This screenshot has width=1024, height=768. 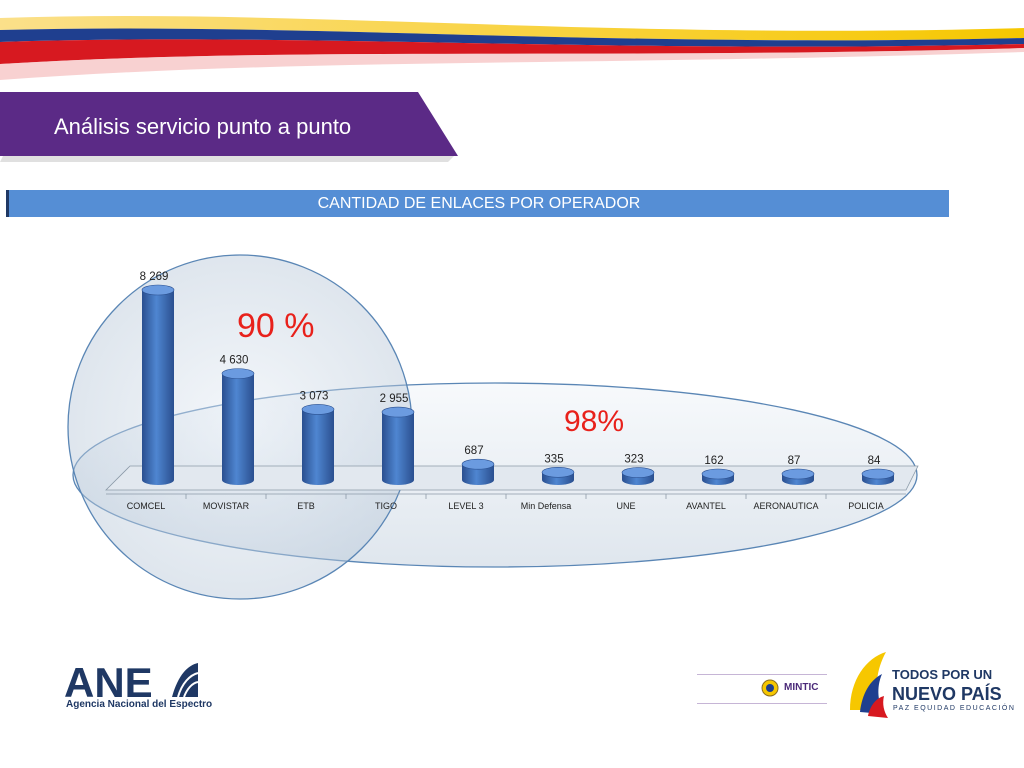 I want to click on x-tick-label: AVANTEL, so click(x=706, y=506).